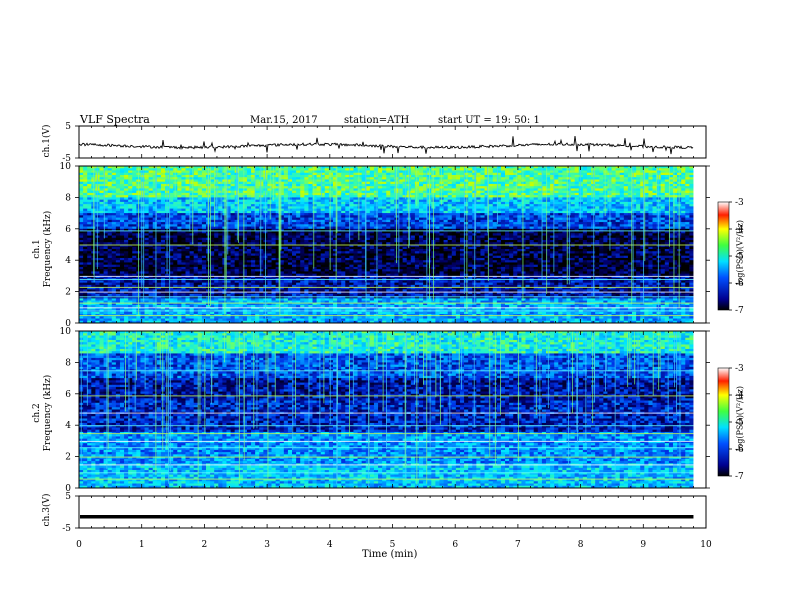 The image size is (792, 612). What do you see at coordinates (489, 120) in the screenshot?
I see `start-time-label: start UT = 19: 50: 1` at bounding box center [489, 120].